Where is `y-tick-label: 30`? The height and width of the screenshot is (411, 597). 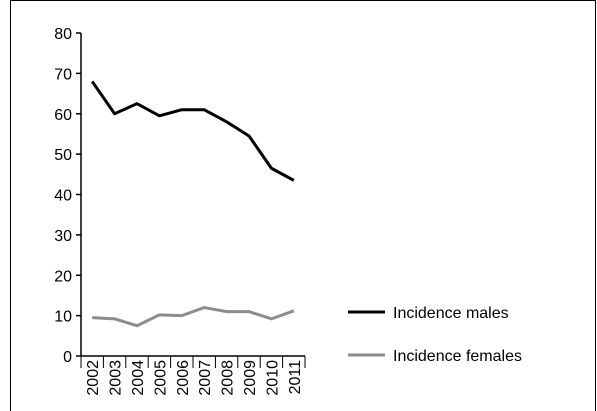 y-tick-label: 30 is located at coordinates (63, 236).